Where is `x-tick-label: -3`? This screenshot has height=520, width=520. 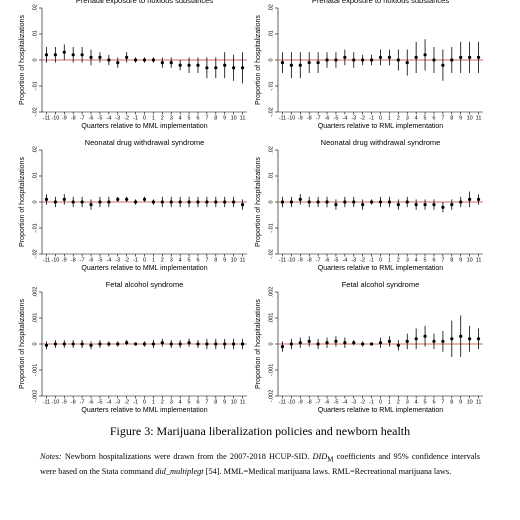 x-tick-label: -3 is located at coordinates (117, 402).